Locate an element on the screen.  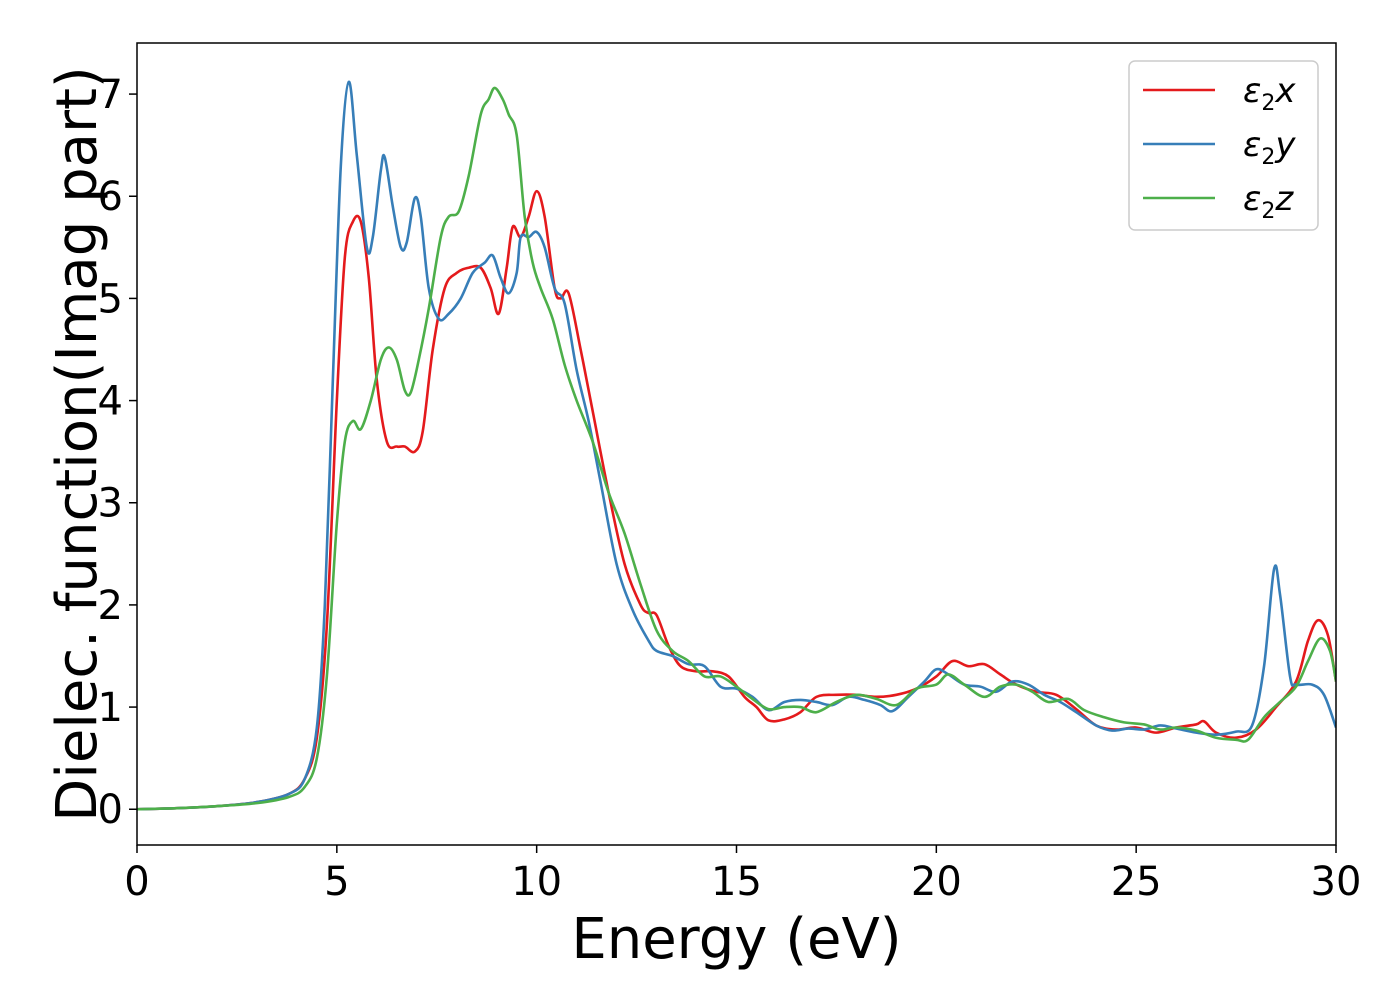
y-tick-label: 4 is located at coordinates (110, 402).